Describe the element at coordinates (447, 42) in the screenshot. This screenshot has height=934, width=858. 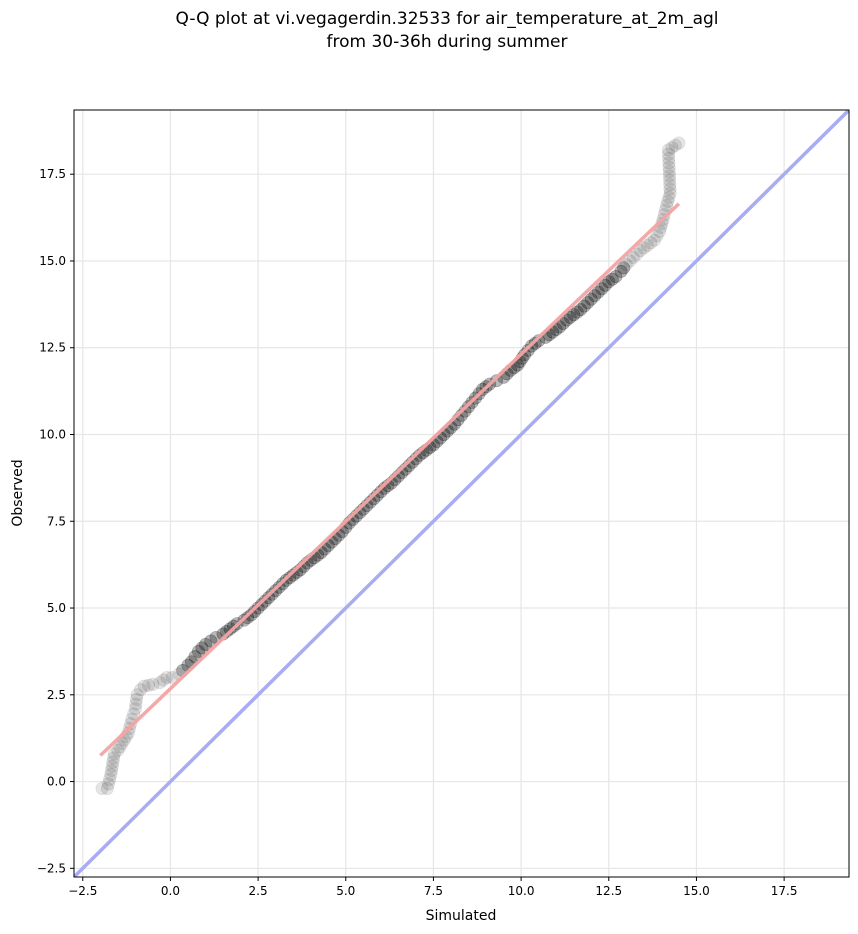
I see `chart-title-line-2: from 30-36h during summer` at that location.